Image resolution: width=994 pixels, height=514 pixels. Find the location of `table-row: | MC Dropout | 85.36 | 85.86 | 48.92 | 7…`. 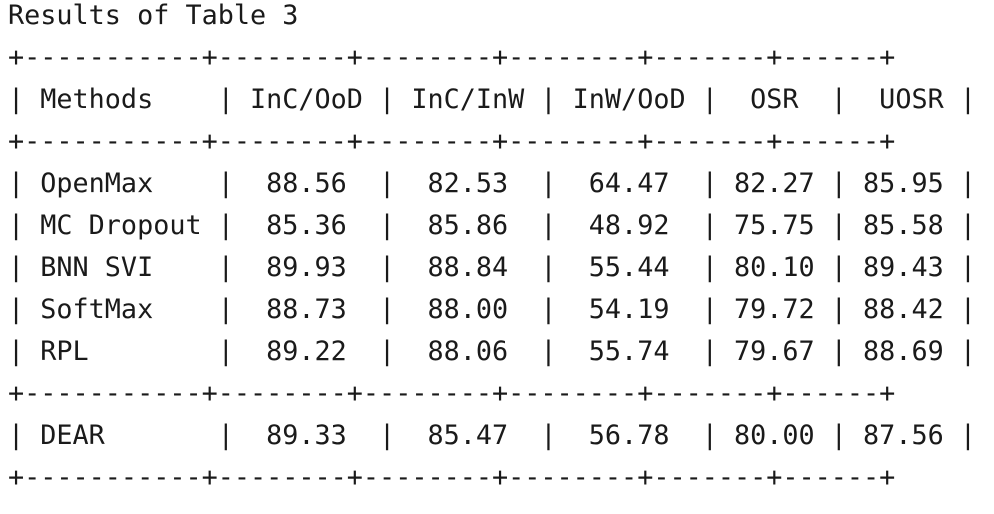

table-row: | MC Dropout | 85.36 | 85.86 | 48.92 | 7… is located at coordinates (492, 225).